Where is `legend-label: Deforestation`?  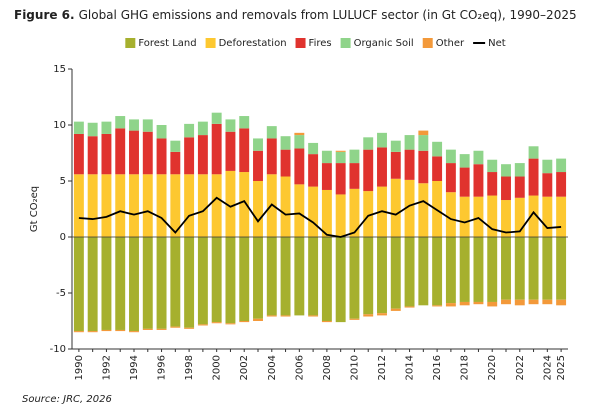
legend-label: Deforestation is located at coordinates (253, 43).